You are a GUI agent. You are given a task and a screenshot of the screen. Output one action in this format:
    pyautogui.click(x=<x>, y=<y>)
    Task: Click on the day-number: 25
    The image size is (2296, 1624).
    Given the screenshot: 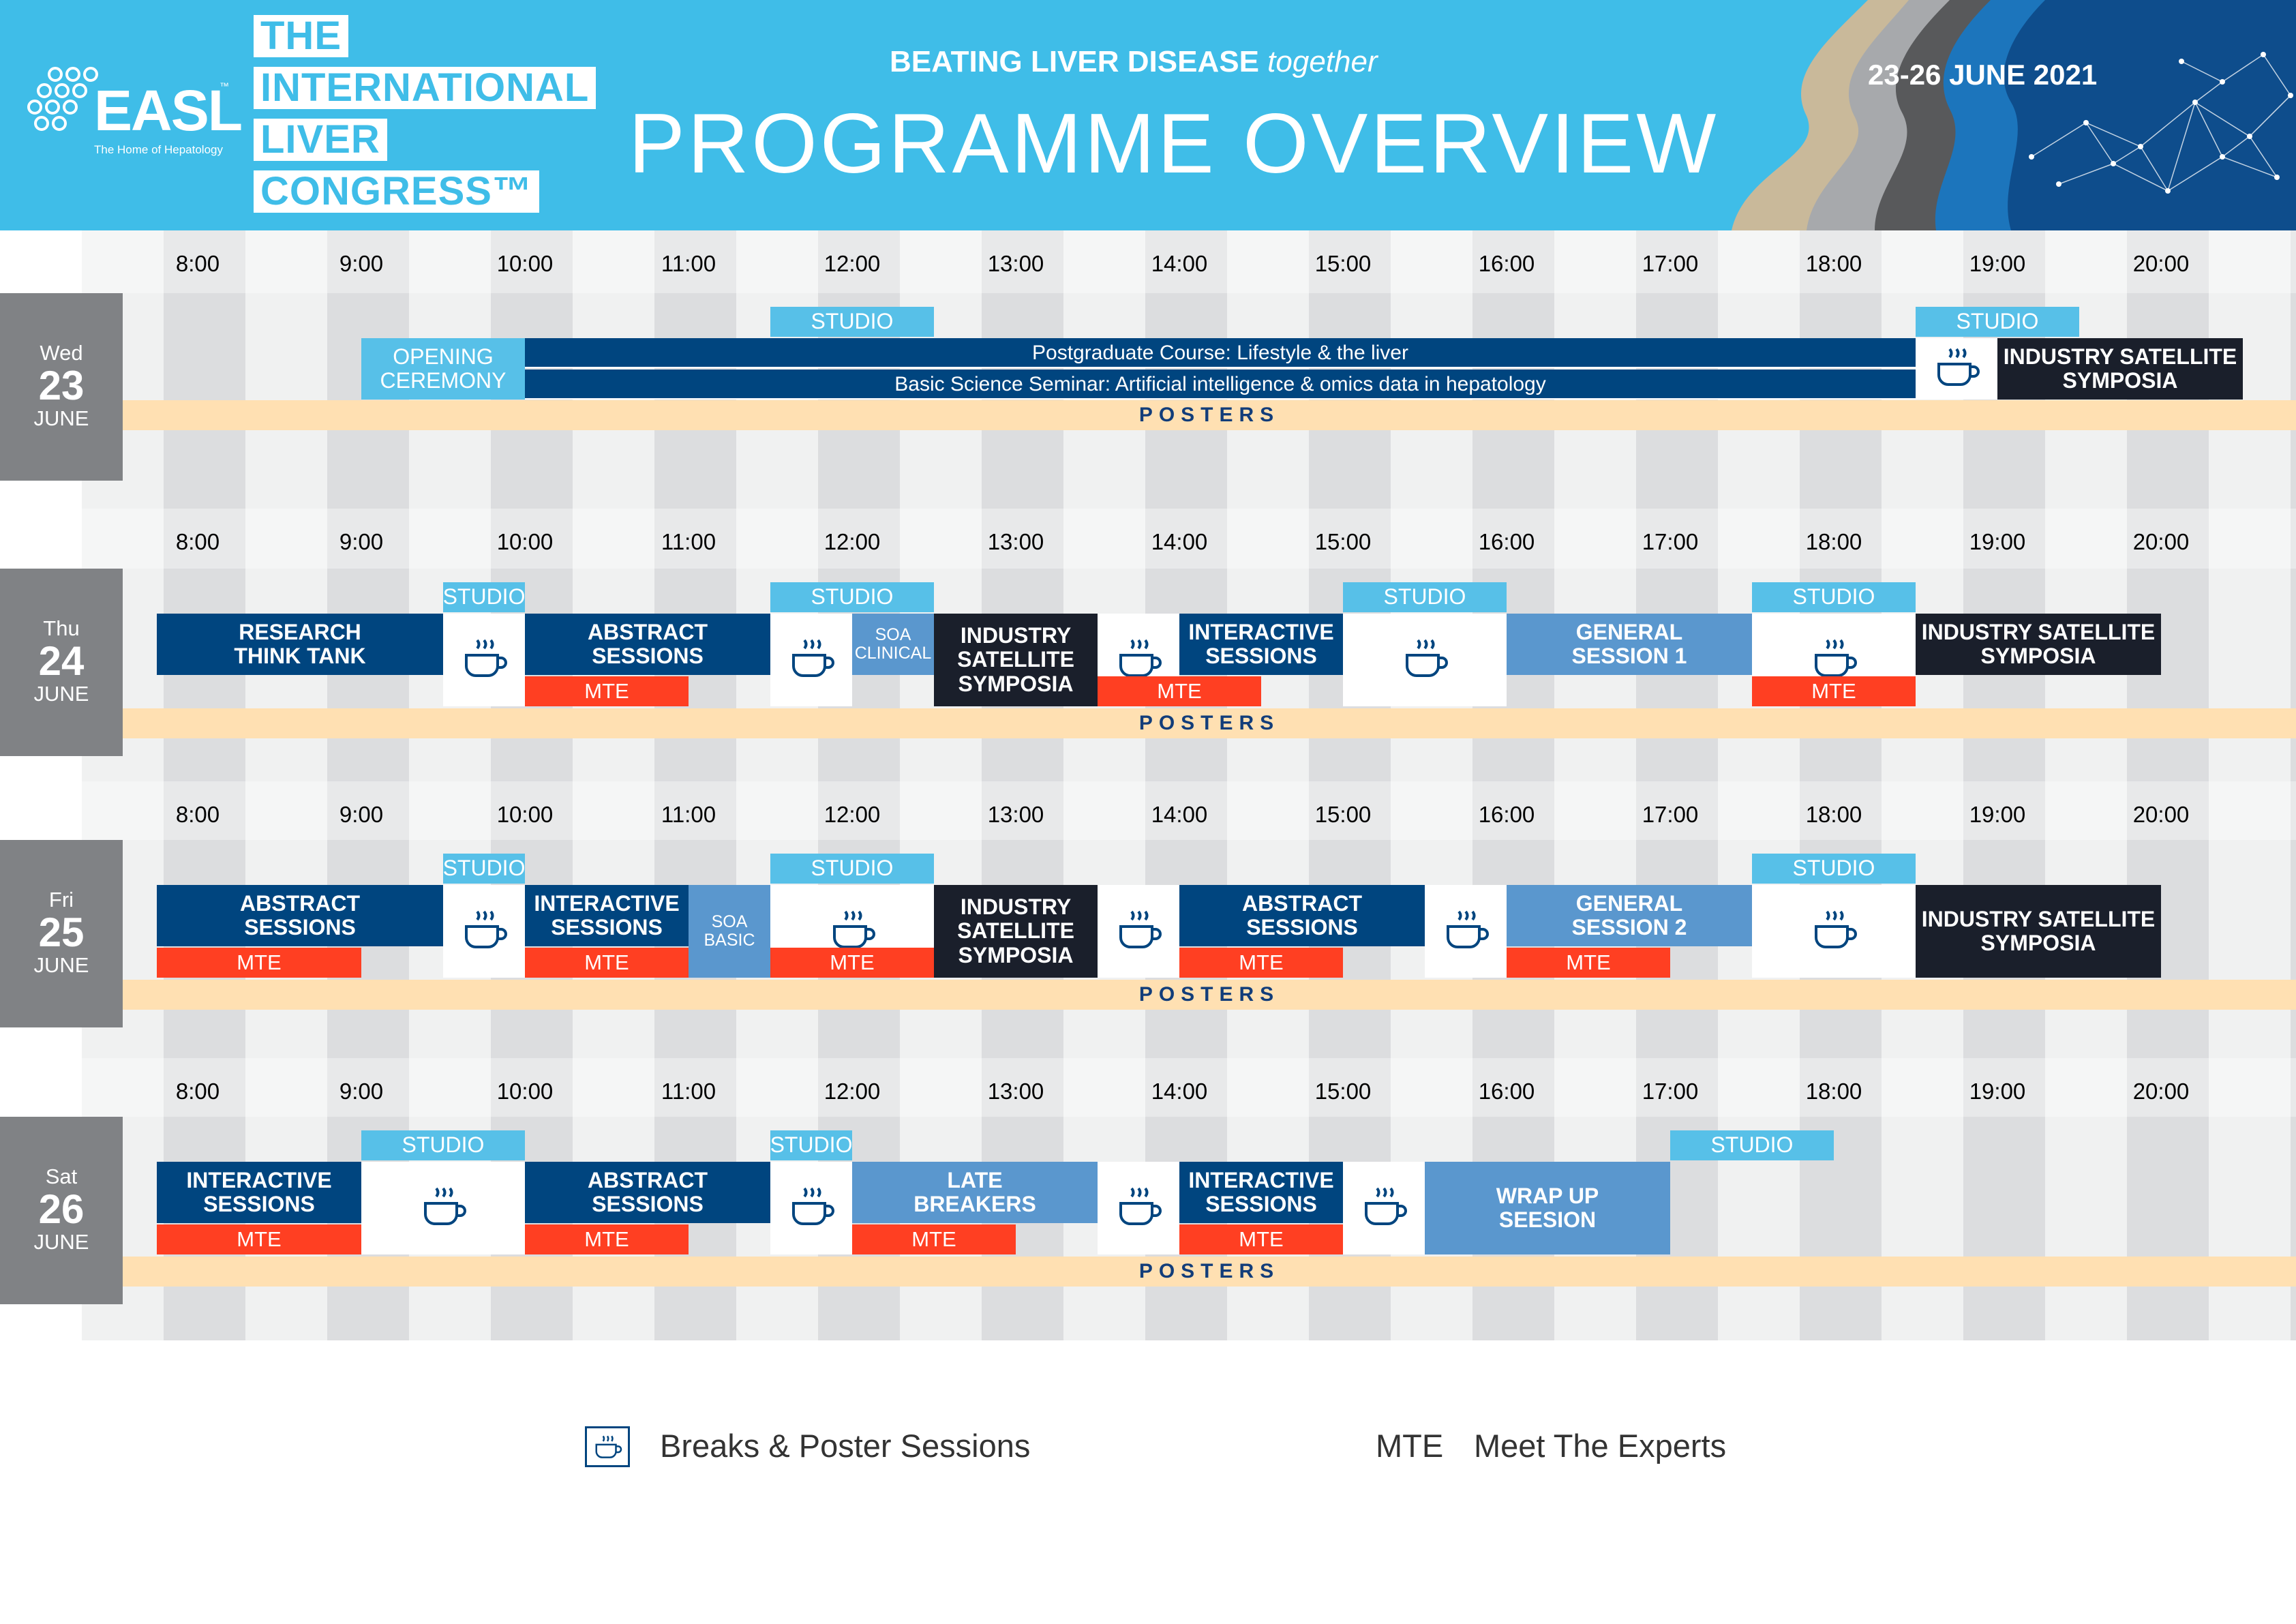 What is the action you would take?
    pyautogui.click(x=61, y=932)
    